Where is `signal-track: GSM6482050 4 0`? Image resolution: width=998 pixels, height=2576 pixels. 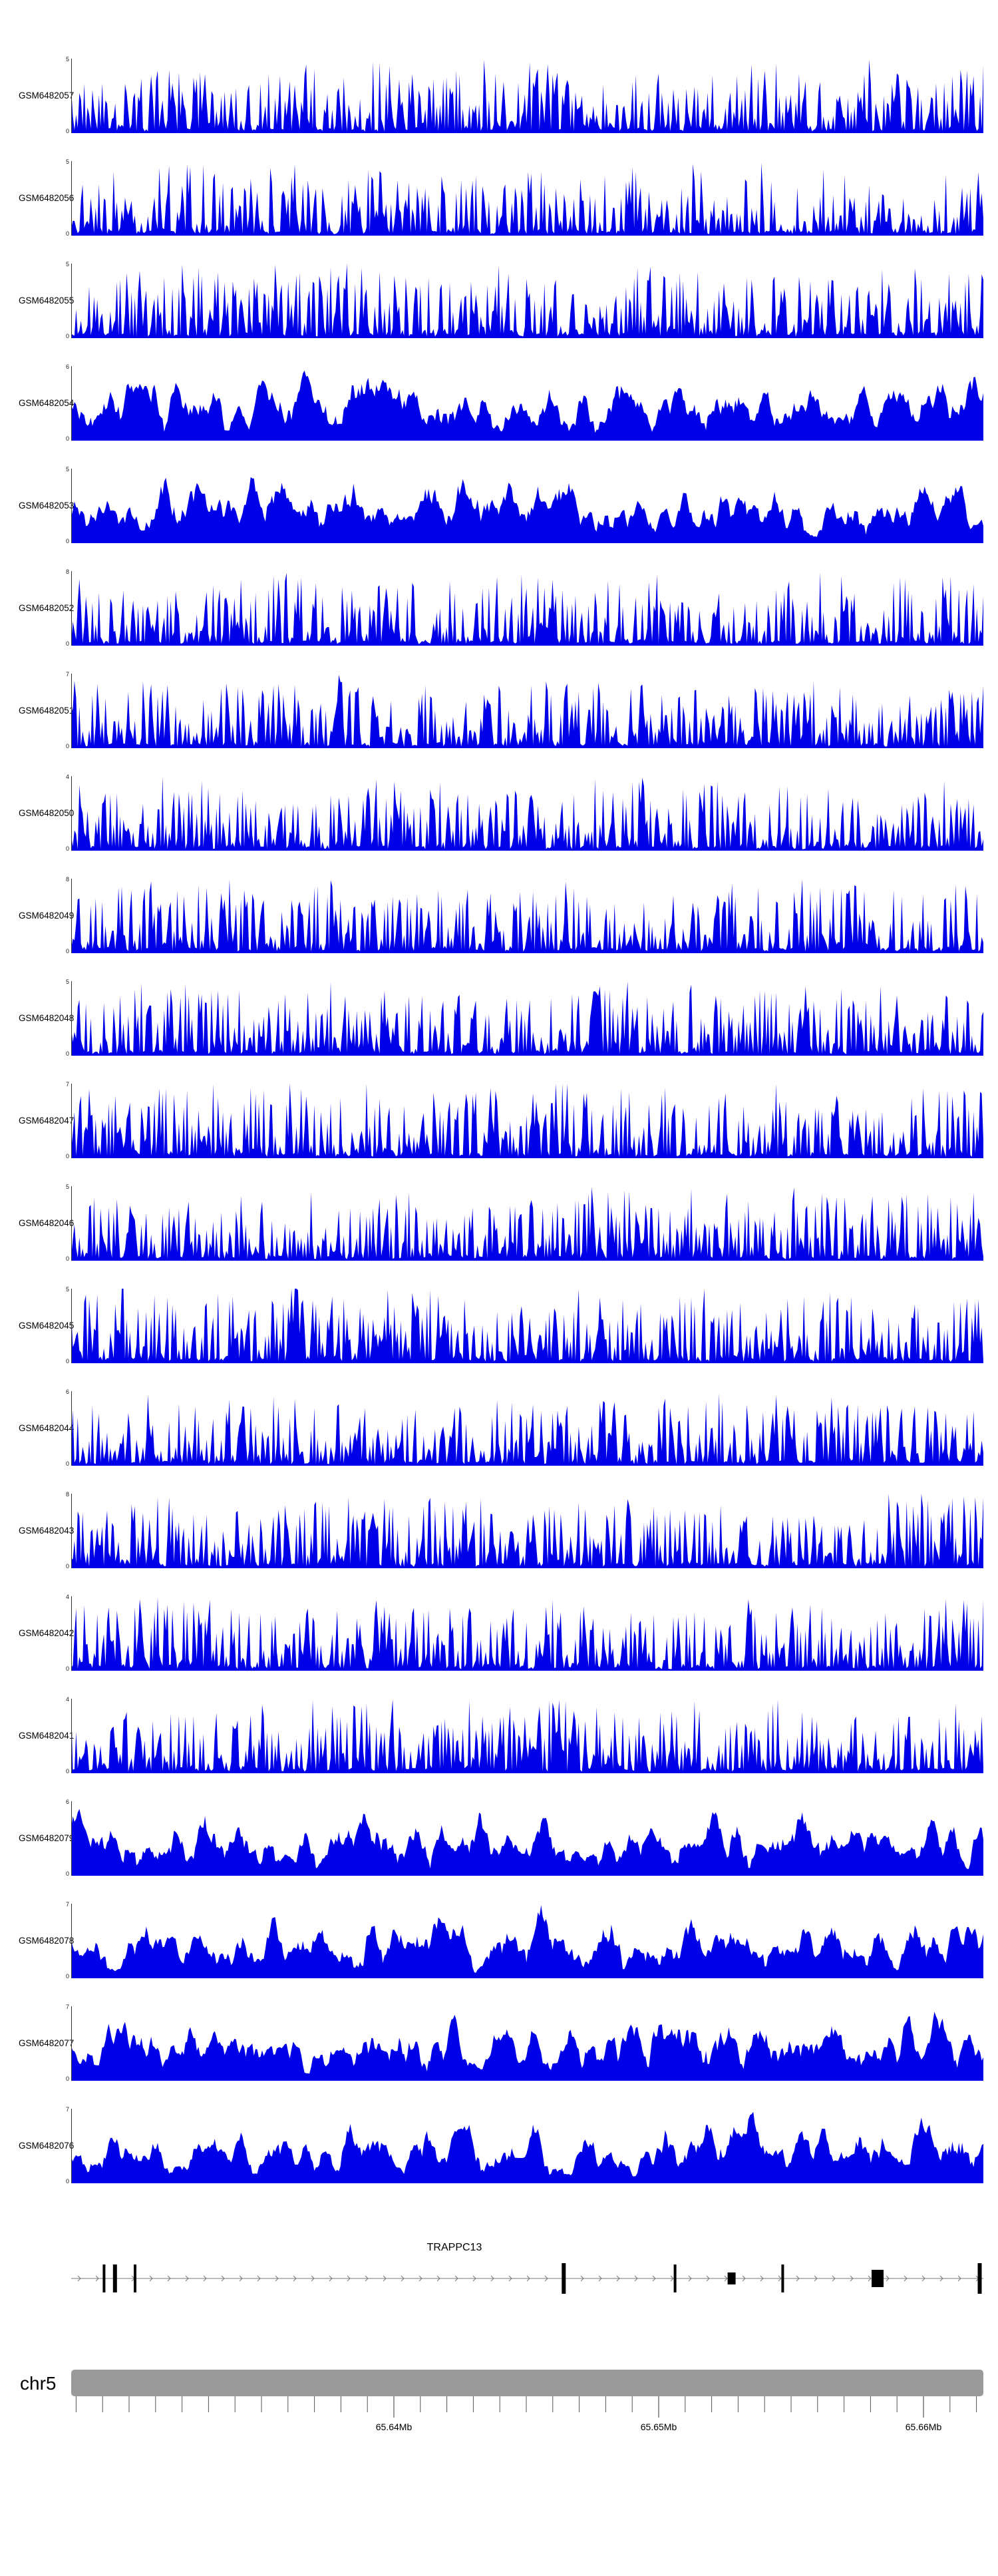
signal-track: GSM6482050 4 0 is located at coordinates (499, 826).